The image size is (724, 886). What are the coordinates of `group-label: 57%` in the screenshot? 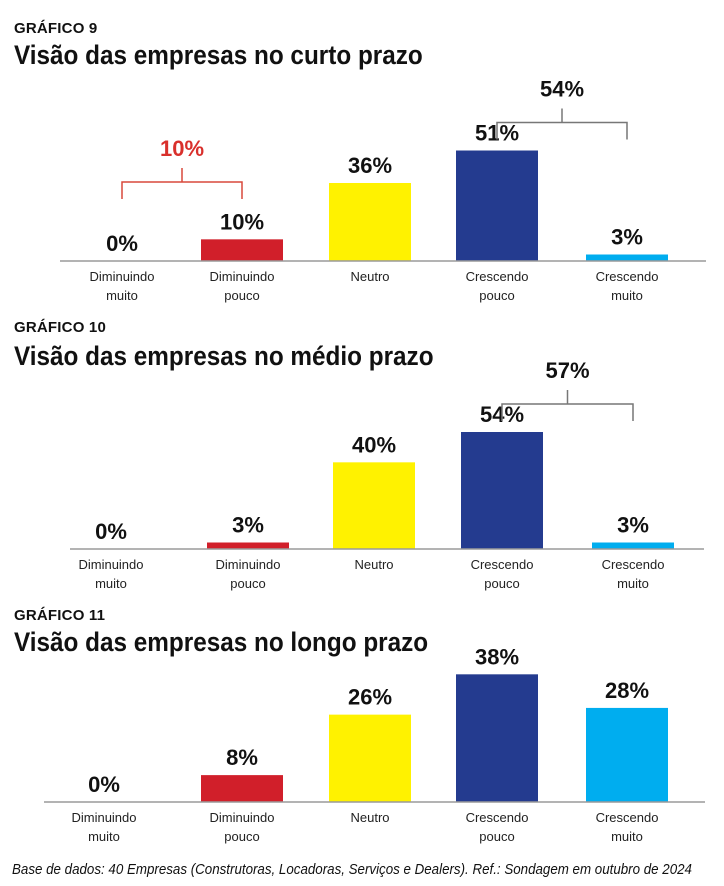 It's located at (567, 370).